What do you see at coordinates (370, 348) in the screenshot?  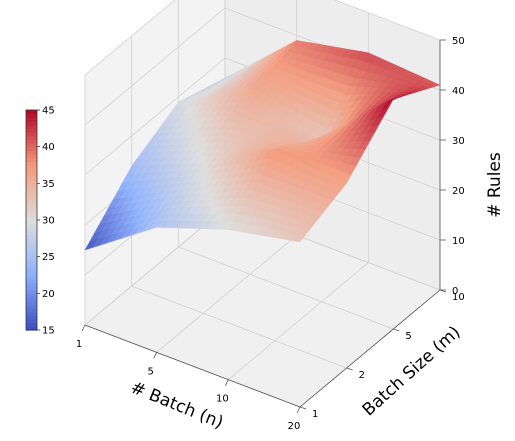 I see `y-axis-line` at bounding box center [370, 348].